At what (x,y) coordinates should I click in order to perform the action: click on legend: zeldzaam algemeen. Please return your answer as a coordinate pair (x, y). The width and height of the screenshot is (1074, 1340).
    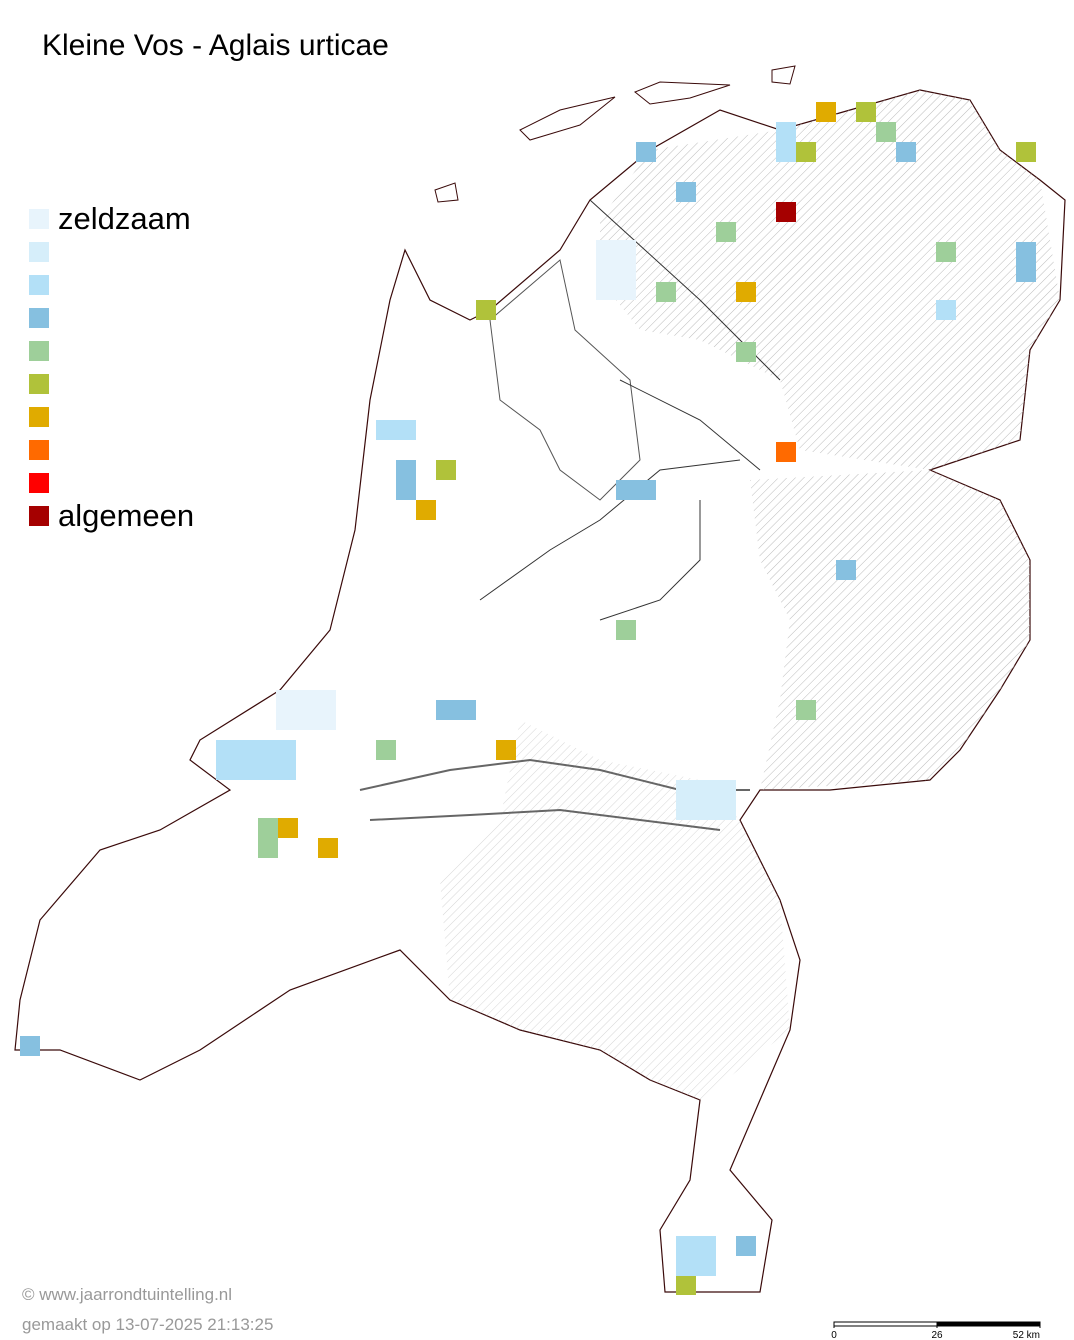
    Looking at the image, I should click on (111, 367).